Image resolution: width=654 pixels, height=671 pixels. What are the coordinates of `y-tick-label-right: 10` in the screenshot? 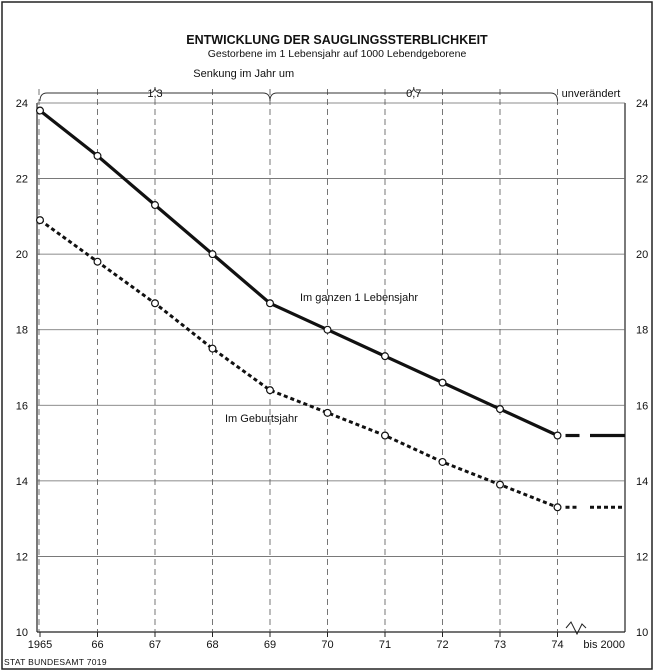 It's located at (642, 633).